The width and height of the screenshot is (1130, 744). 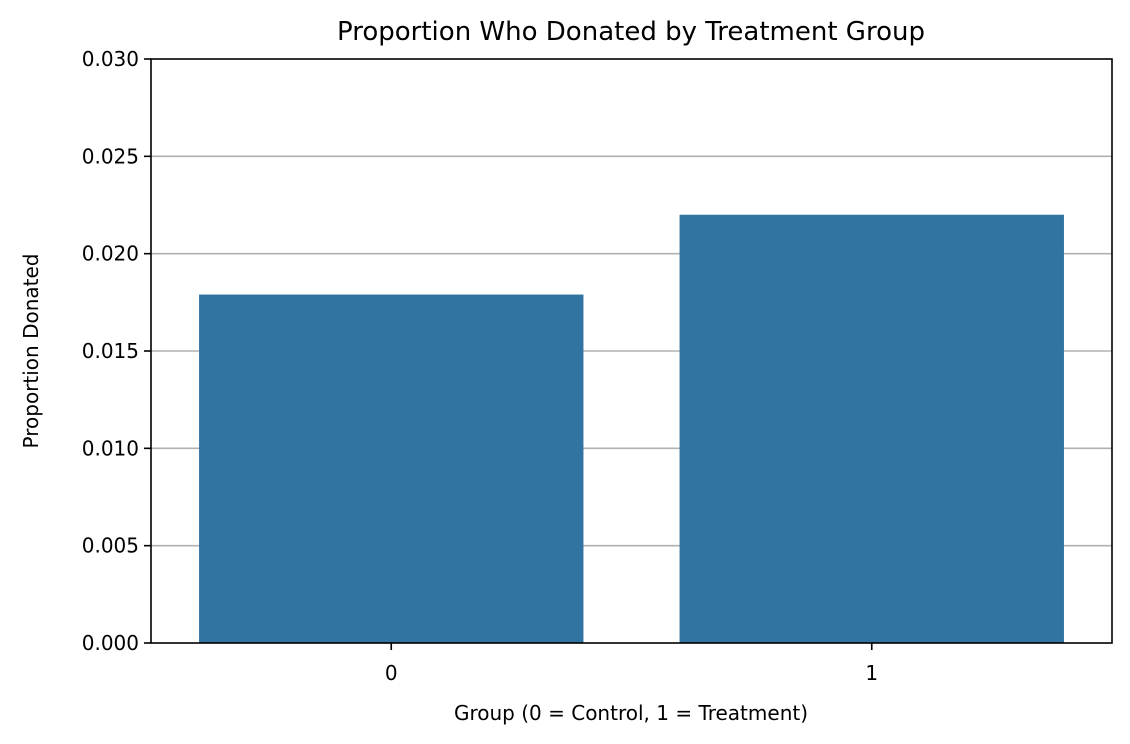 I want to click on y-tick-label: 0.005, so click(x=110, y=546).